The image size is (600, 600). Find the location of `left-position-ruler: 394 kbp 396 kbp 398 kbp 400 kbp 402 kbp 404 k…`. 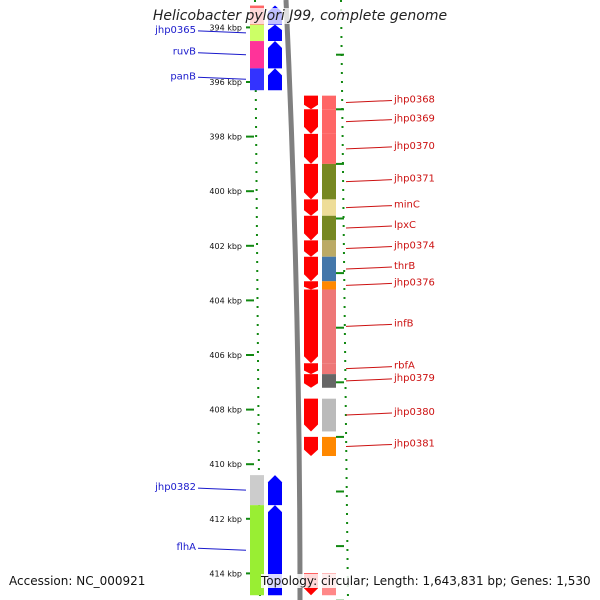

left-position-ruler: 394 kbp 396 kbp 398 kbp 400 kbp 402 kbp 404 k… is located at coordinates (235, 300).